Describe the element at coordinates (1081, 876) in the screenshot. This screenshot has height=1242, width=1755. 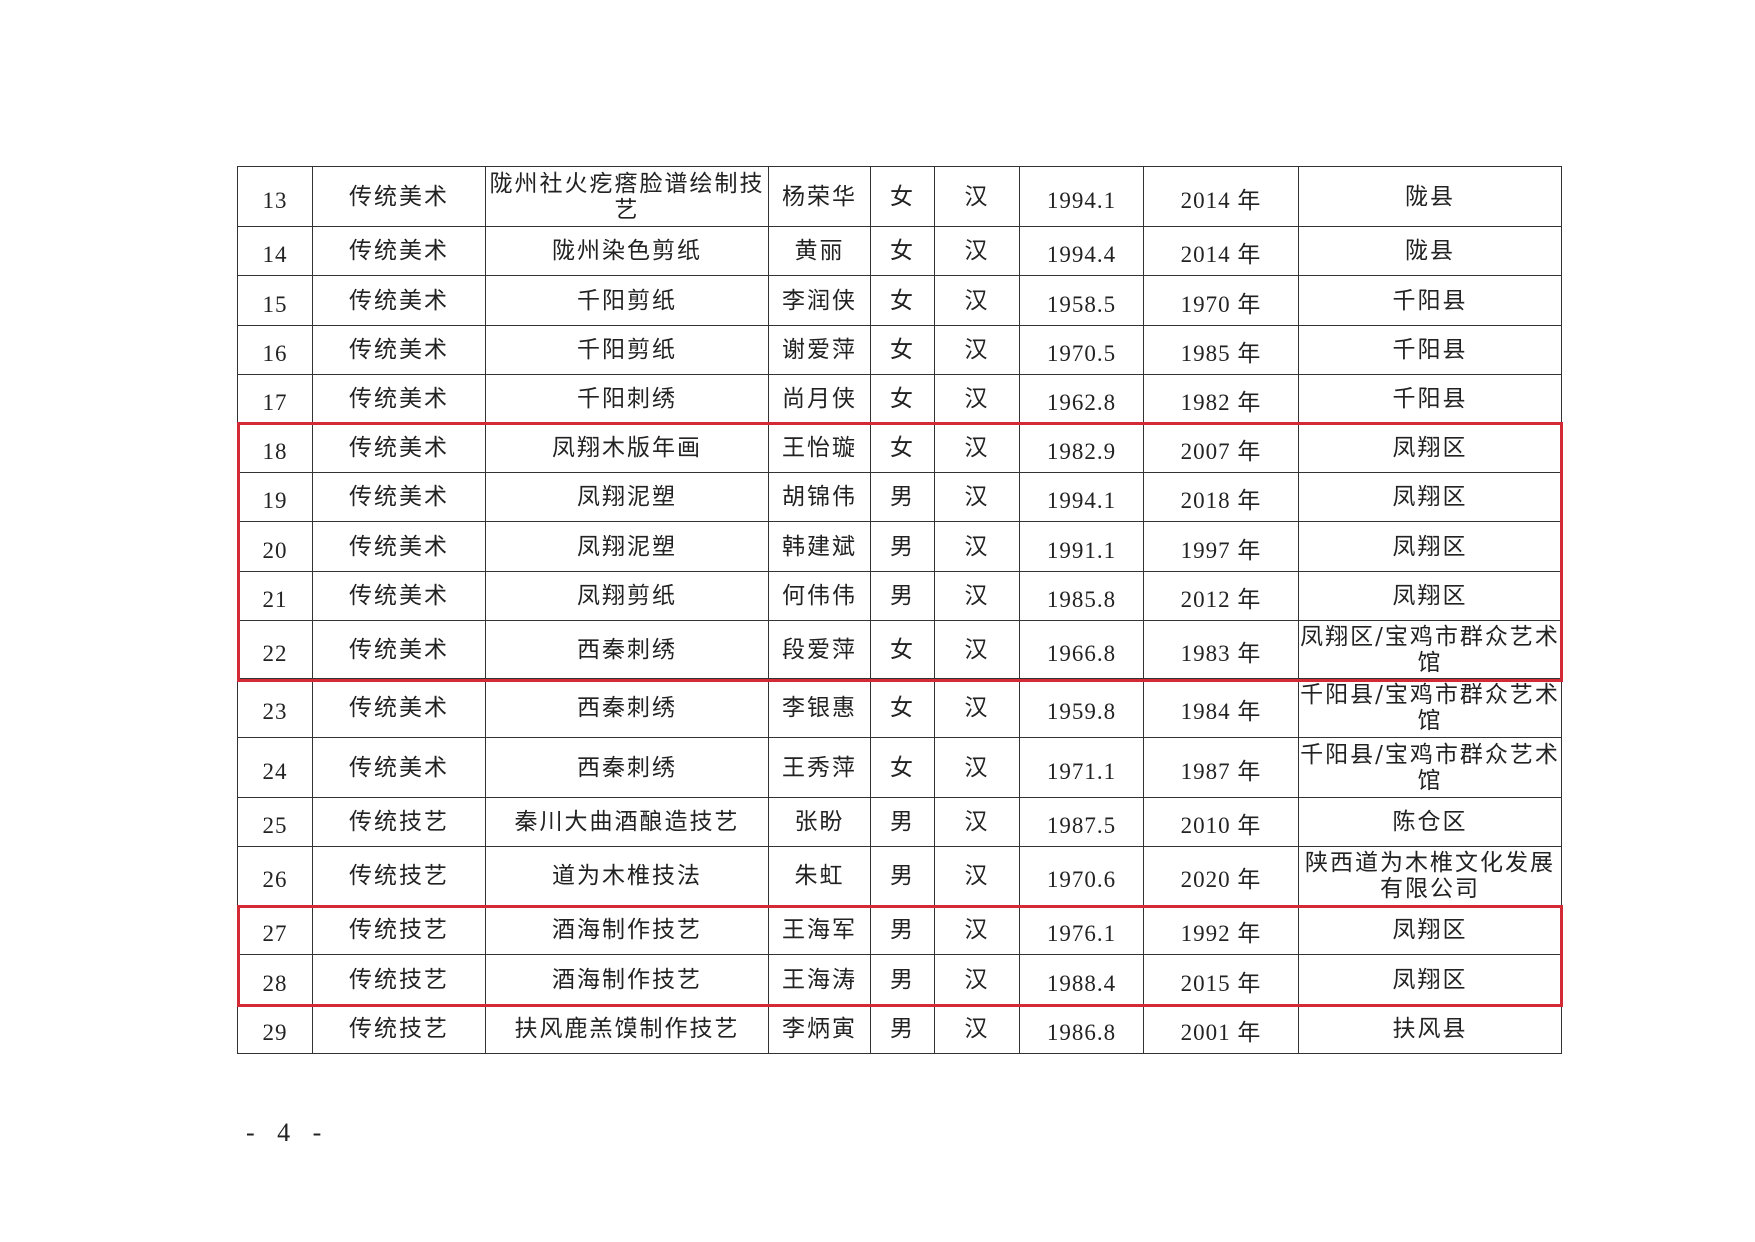
I see `cell-birth: 1970.6` at that location.